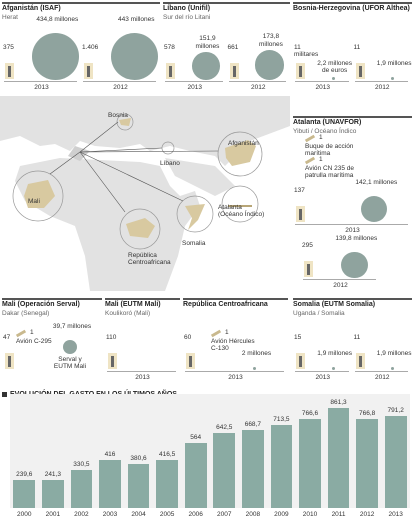 The height and width of the screenshot is (523, 414). What do you see at coordinates (243, 143) in the screenshot?
I see `map-label: Afganistán` at bounding box center [243, 143].